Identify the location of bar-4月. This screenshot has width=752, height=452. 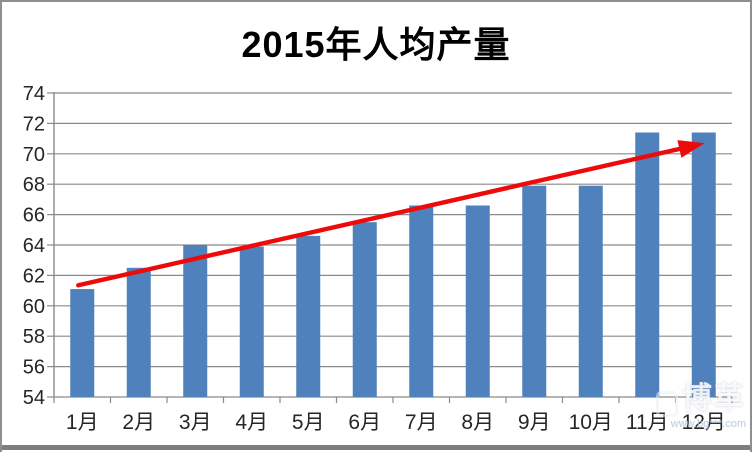
(251, 321).